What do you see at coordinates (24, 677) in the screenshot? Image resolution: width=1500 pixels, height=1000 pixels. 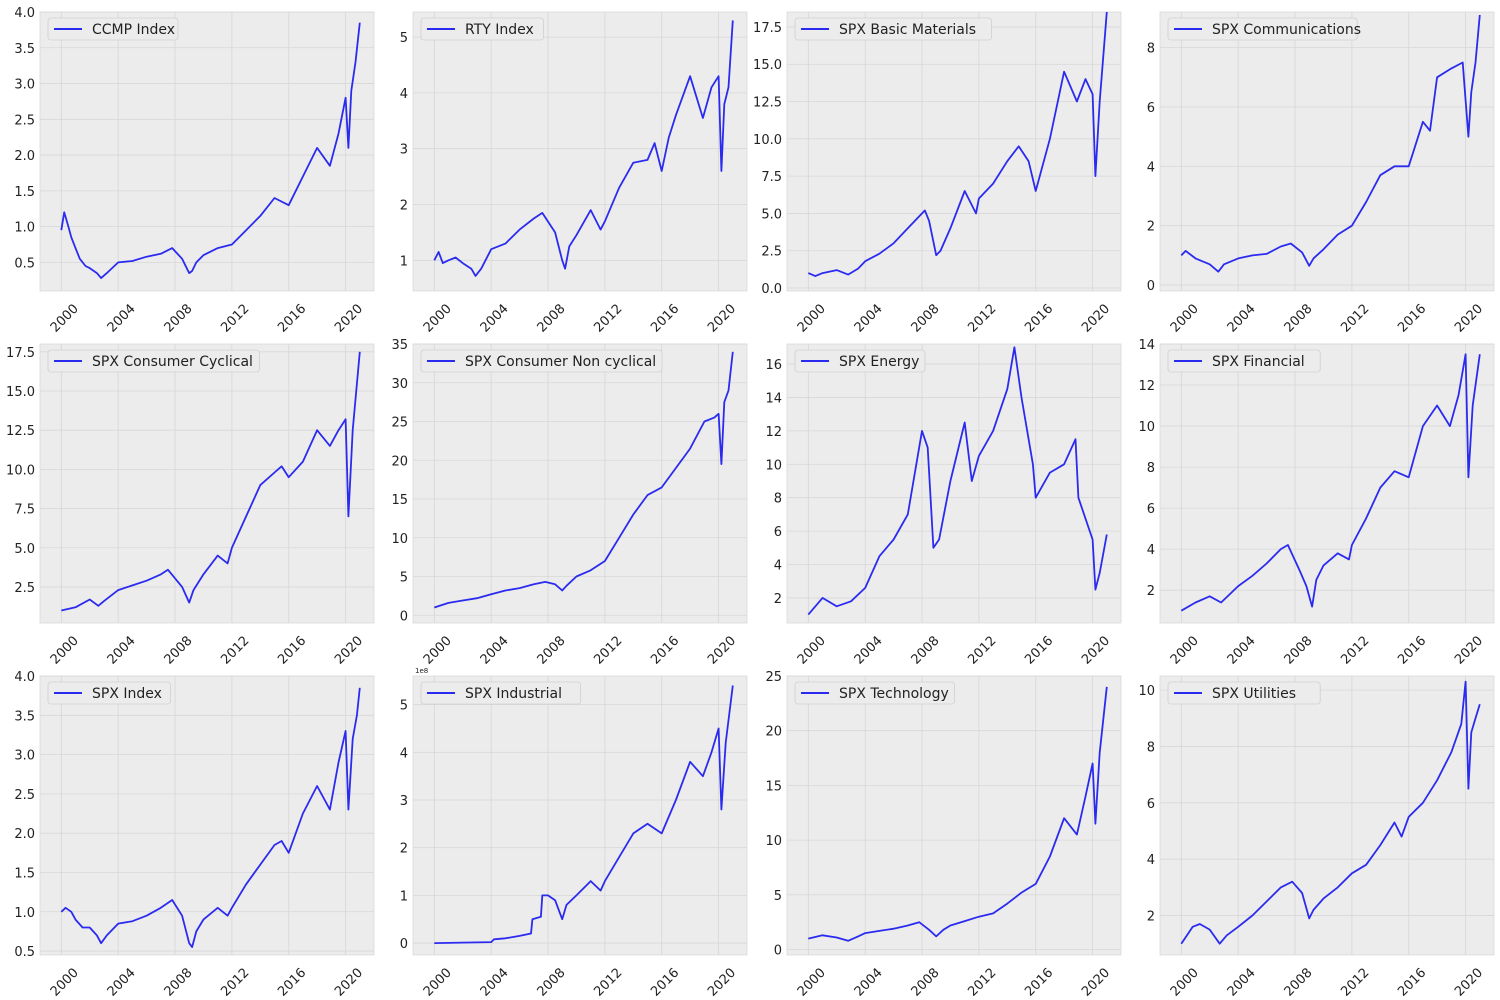 I see `y-tick-label: 4.0` at bounding box center [24, 677].